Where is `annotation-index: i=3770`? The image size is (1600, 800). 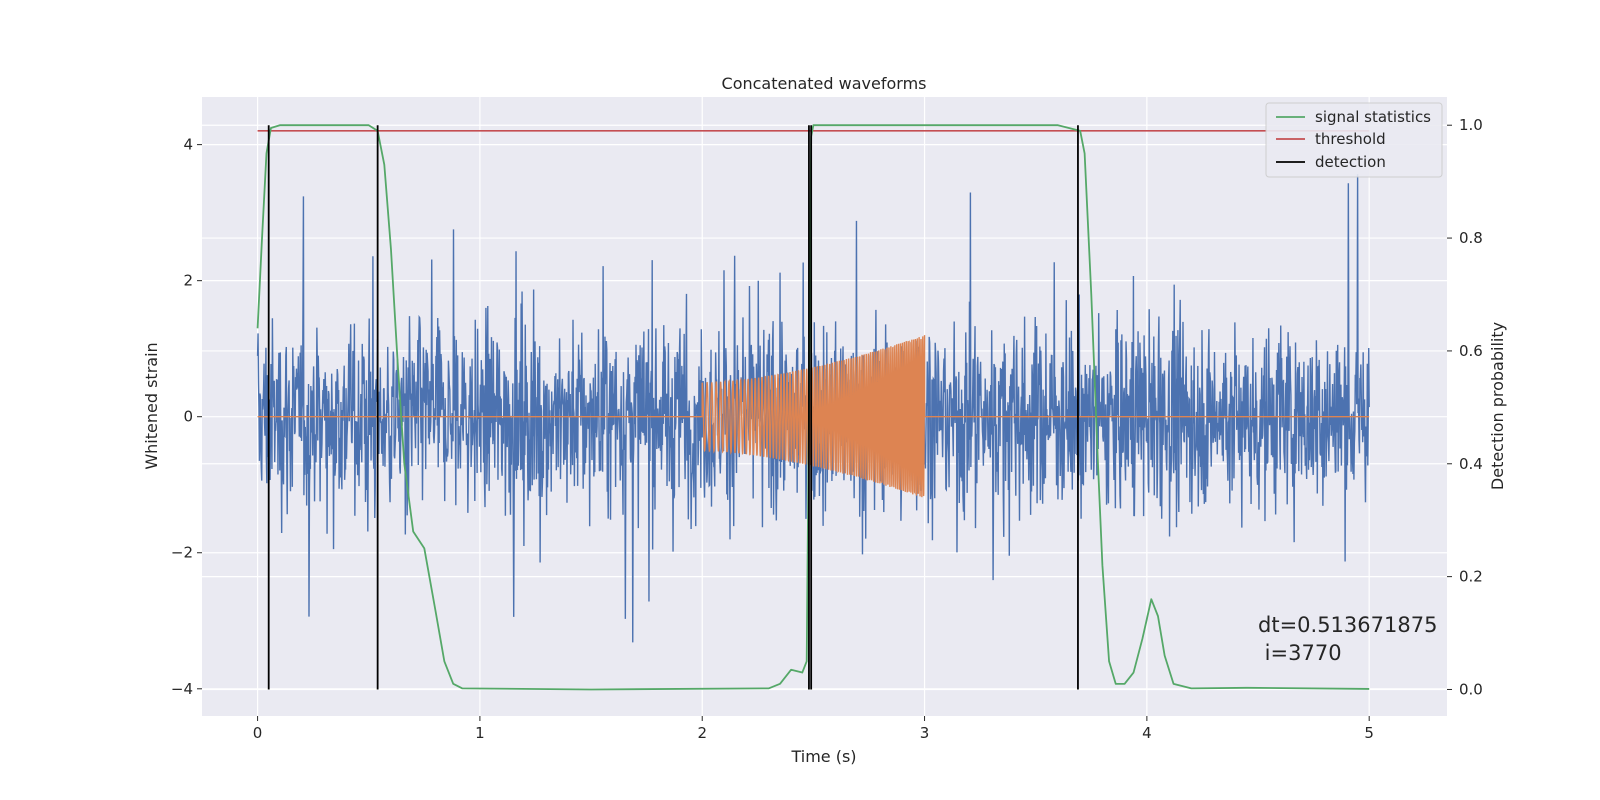
annotation-index: i=3770 is located at coordinates (1300, 653).